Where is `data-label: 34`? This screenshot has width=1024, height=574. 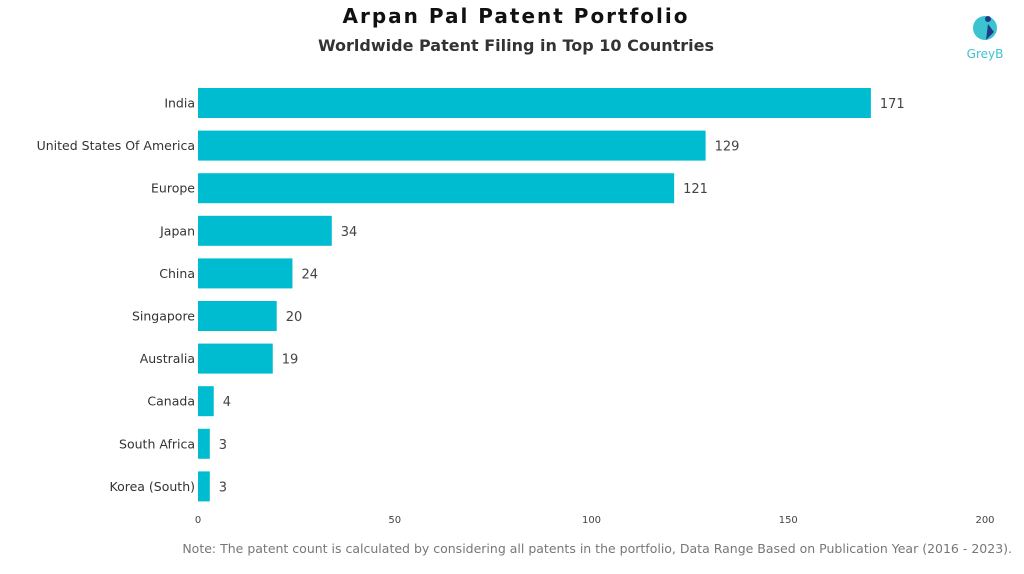
data-label: 34 is located at coordinates (349, 232).